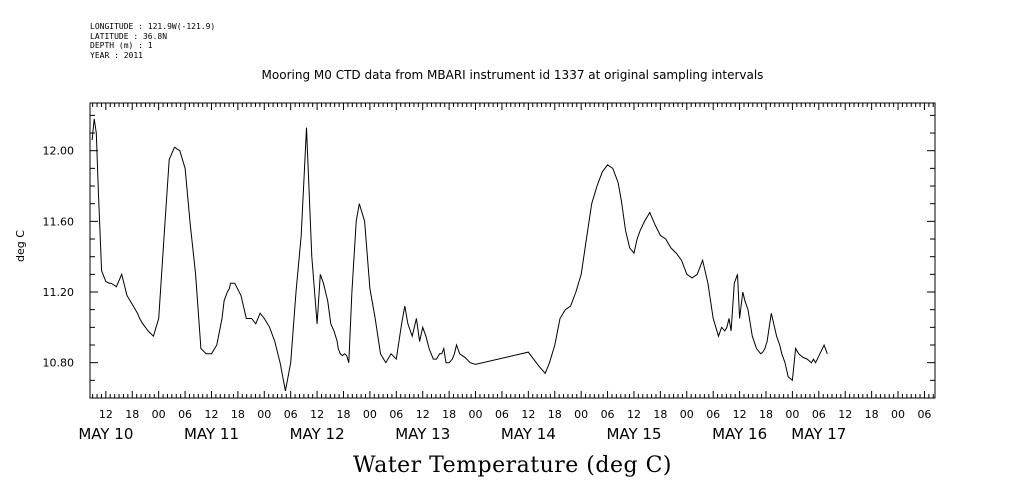 The height and width of the screenshot is (504, 1009). What do you see at coordinates (59, 221) in the screenshot?
I see `y-tick-label: 11.60` at bounding box center [59, 221].